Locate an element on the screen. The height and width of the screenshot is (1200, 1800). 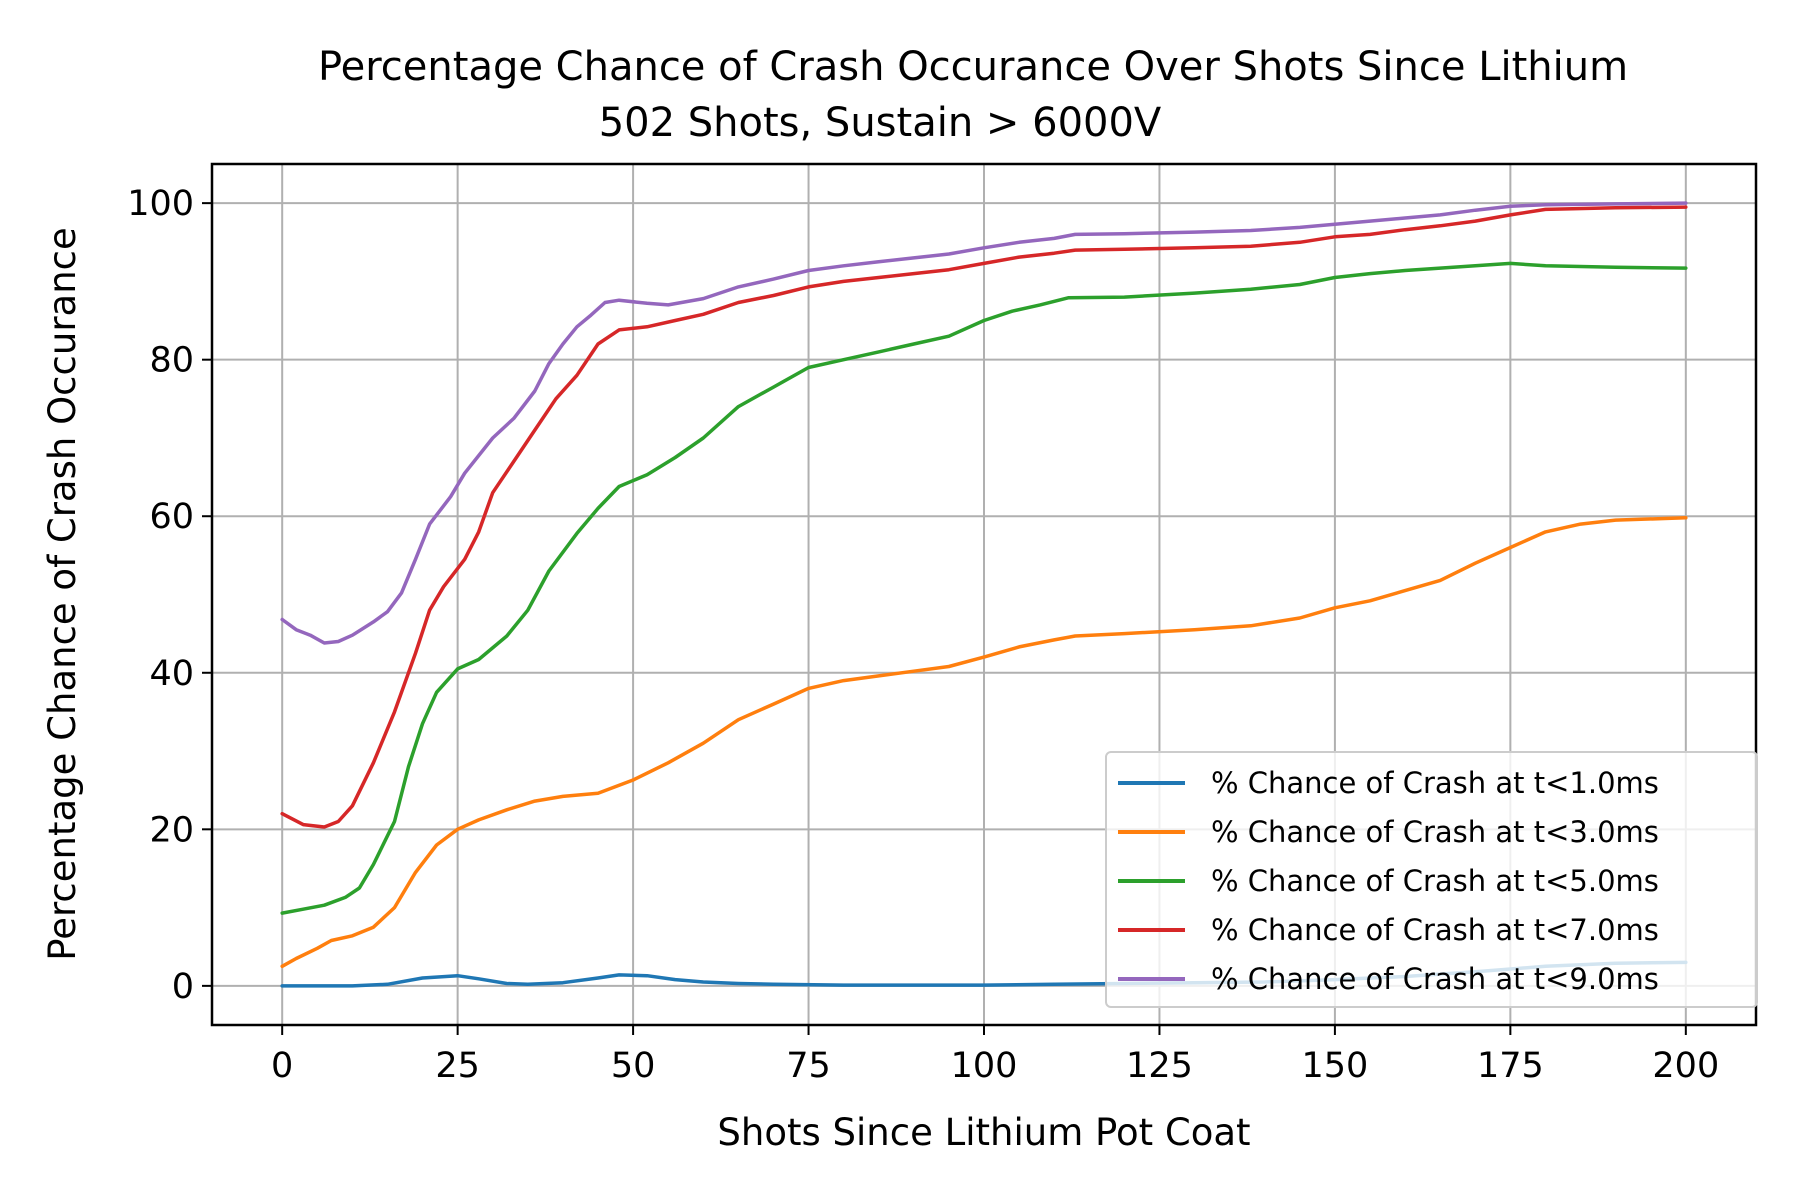
legend-label: % Chance of Crash at t<5.0ms is located at coordinates (1435, 881).